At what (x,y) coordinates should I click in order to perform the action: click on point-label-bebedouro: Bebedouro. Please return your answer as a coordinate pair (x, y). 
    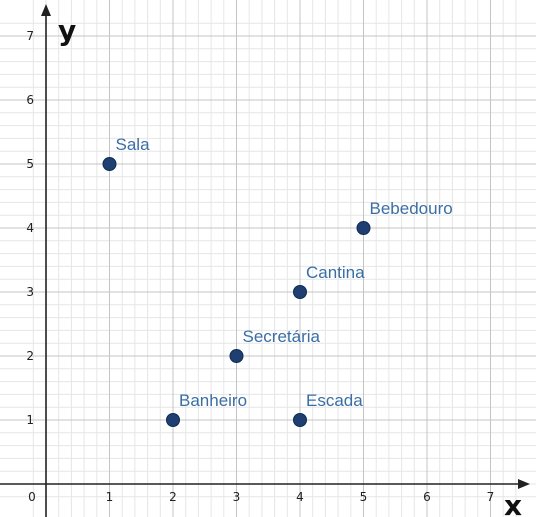
    Looking at the image, I should click on (411, 208).